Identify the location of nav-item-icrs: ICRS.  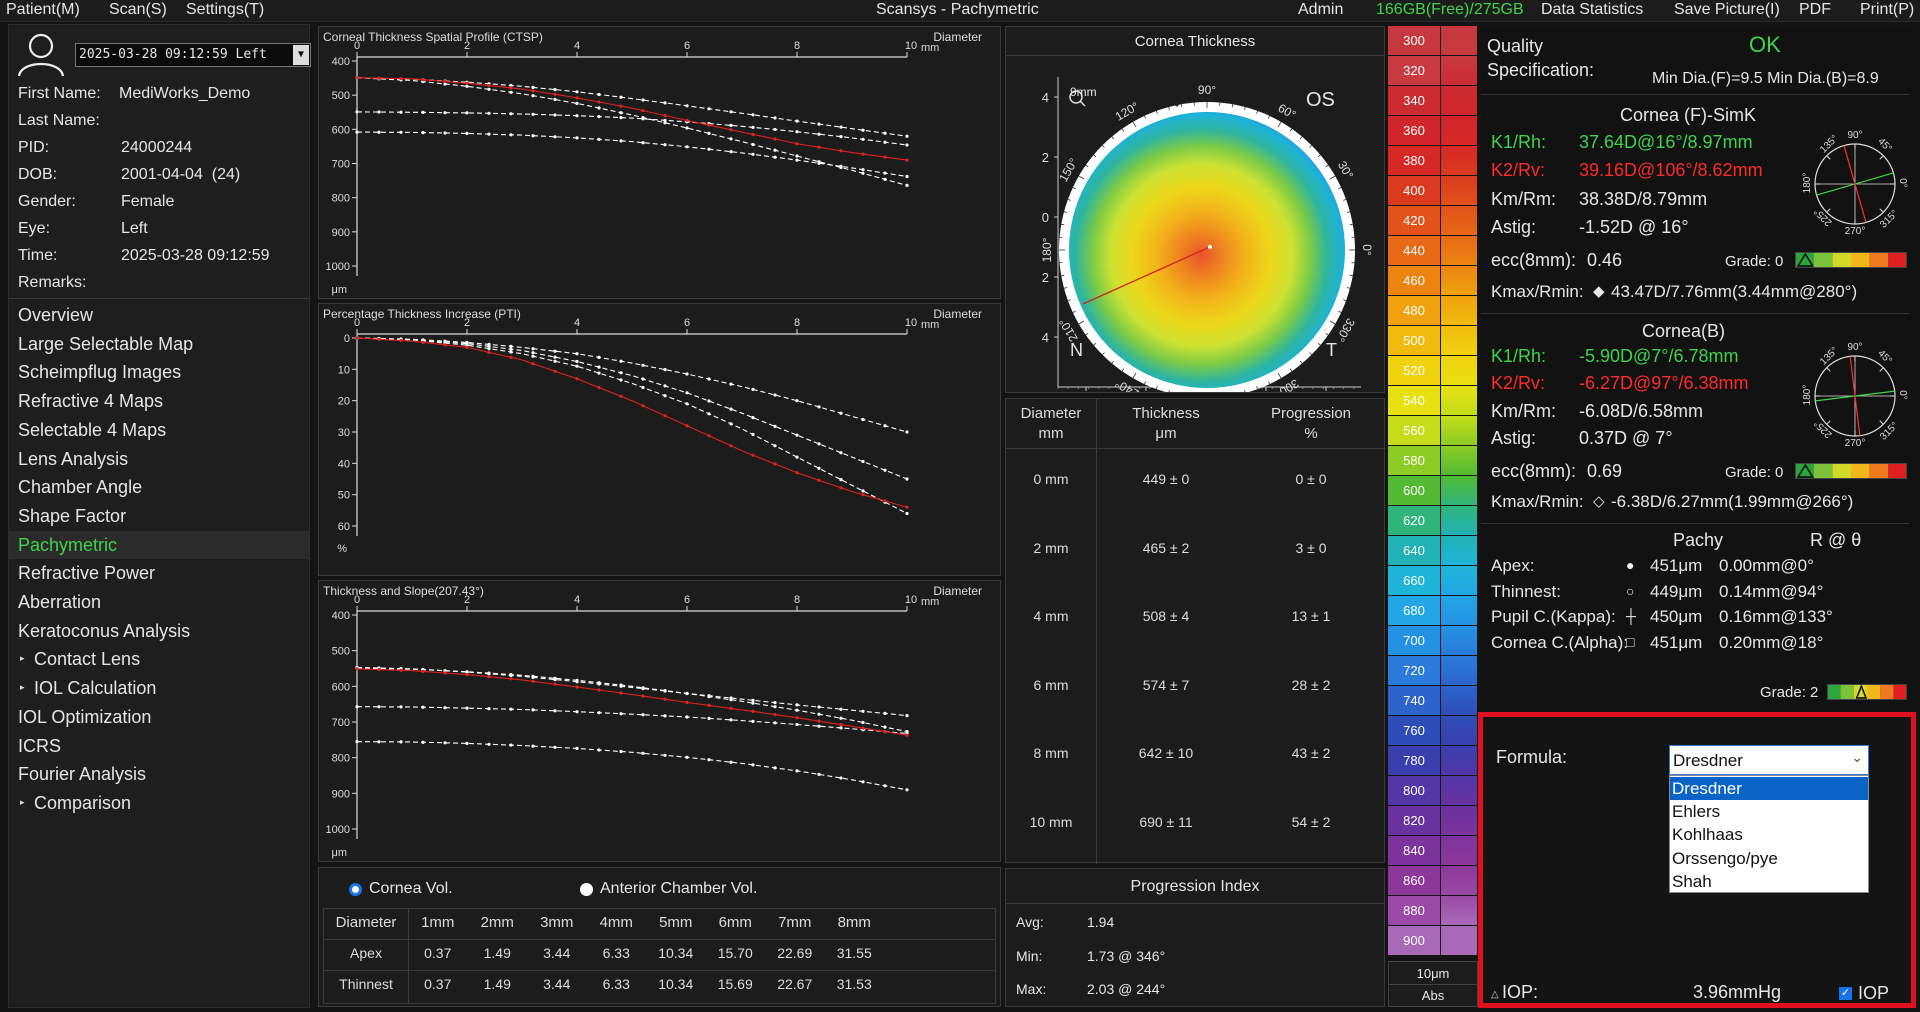
(159, 746).